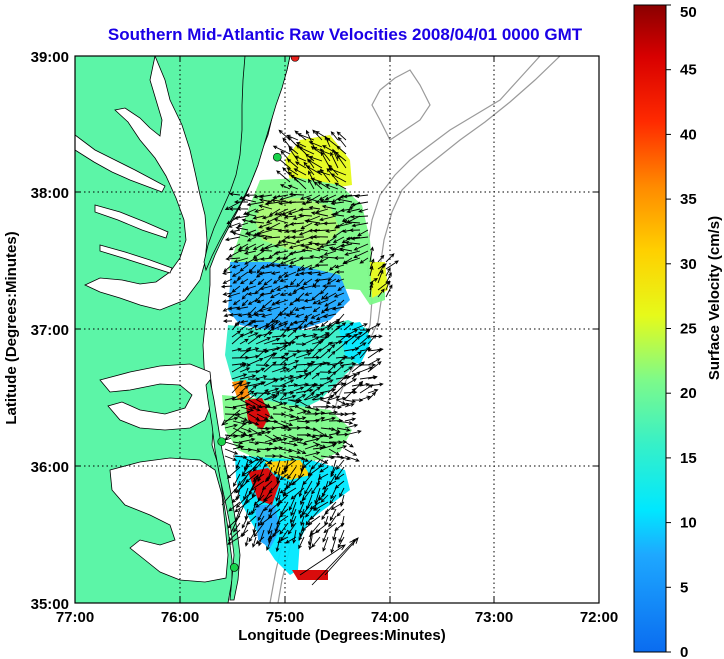  I want to click on colorbar-tick-label: 0, so click(684, 651).